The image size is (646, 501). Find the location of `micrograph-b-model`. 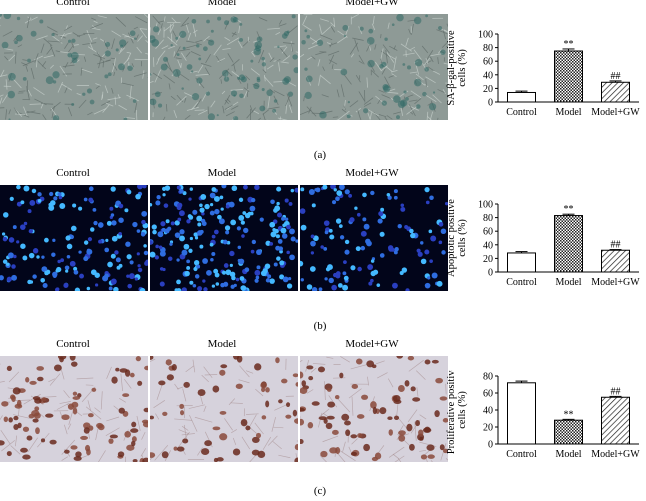

micrograph-b-model is located at coordinates (224, 238).